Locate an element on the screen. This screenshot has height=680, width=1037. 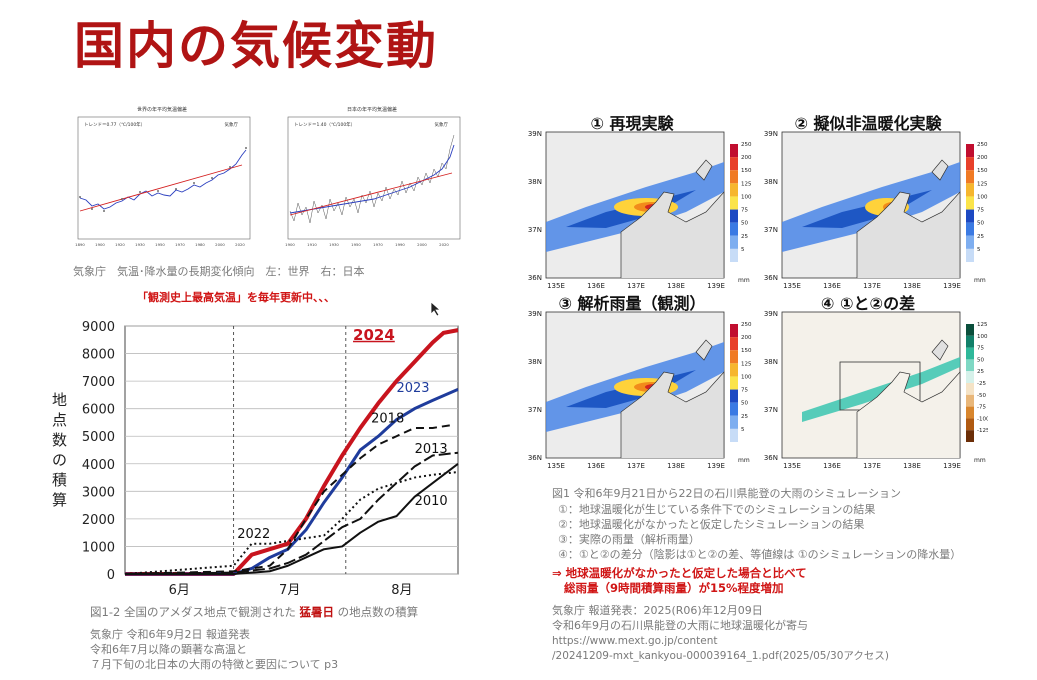
caption-part: 図1-2 全国のアメダス地点で観測された is located at coordinates (195, 612).